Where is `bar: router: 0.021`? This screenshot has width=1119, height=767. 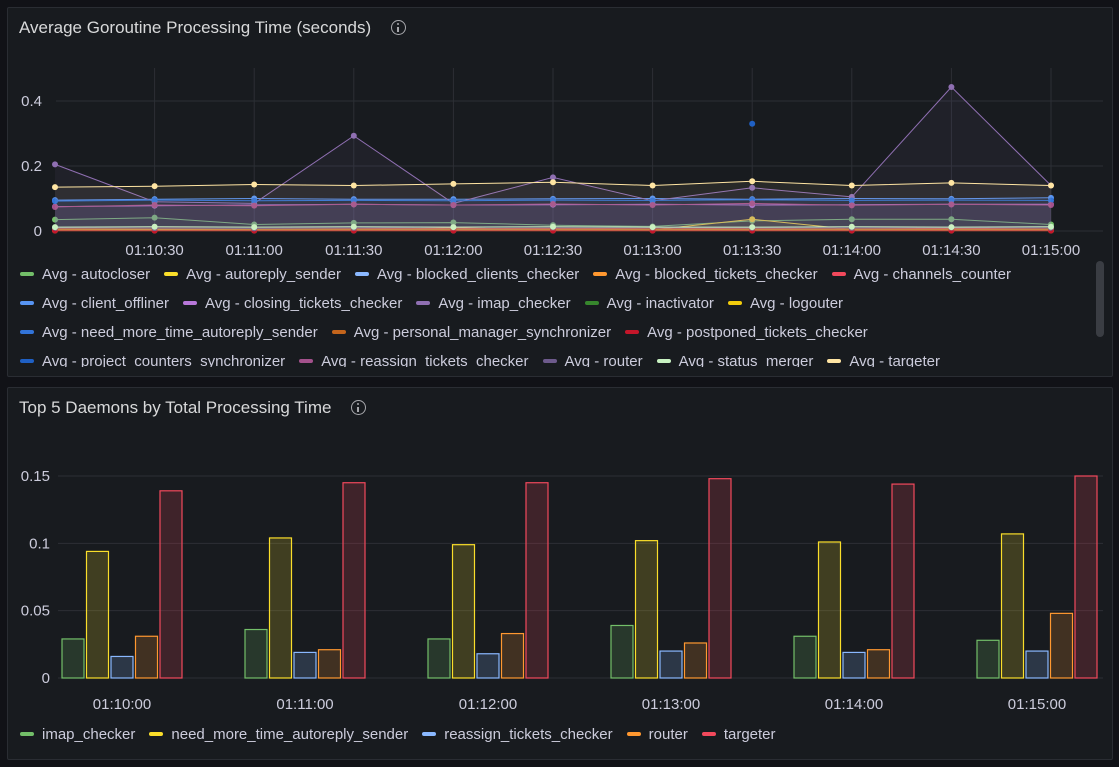 bar: router: 0.021 is located at coordinates (878, 664).